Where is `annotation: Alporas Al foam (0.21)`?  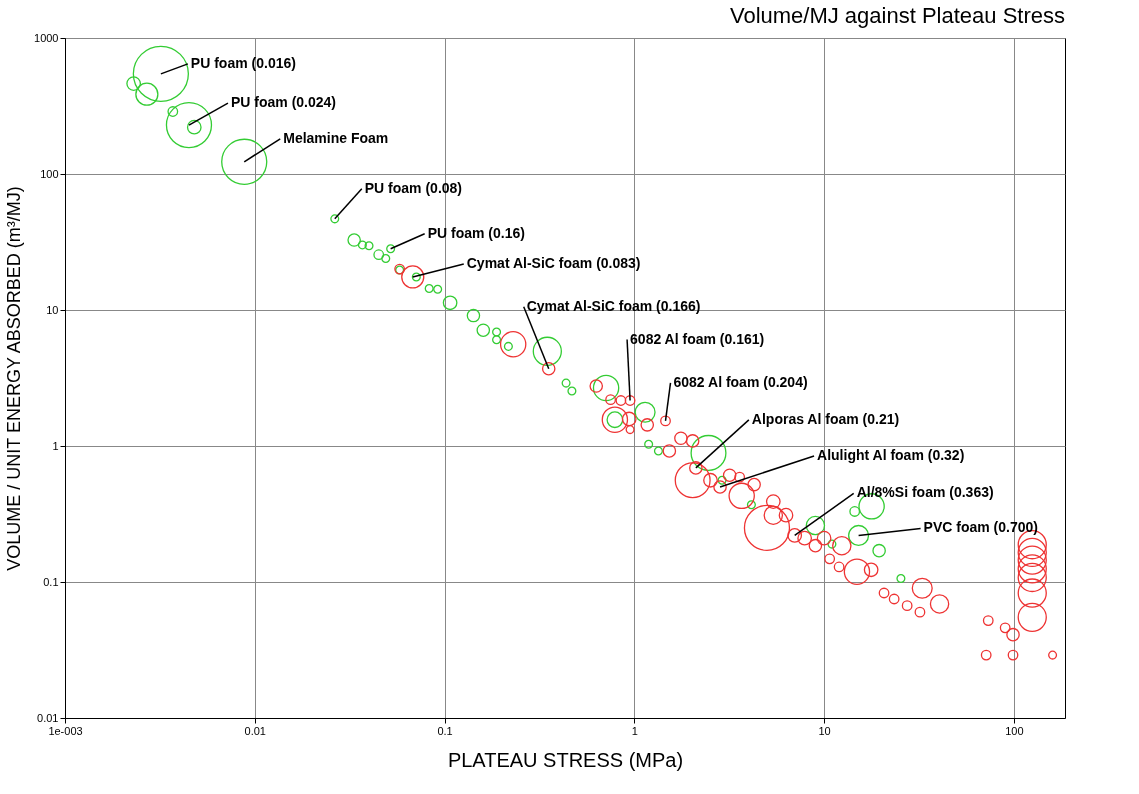
annotation: Alporas Al foam (0.21) is located at coordinates (825, 418).